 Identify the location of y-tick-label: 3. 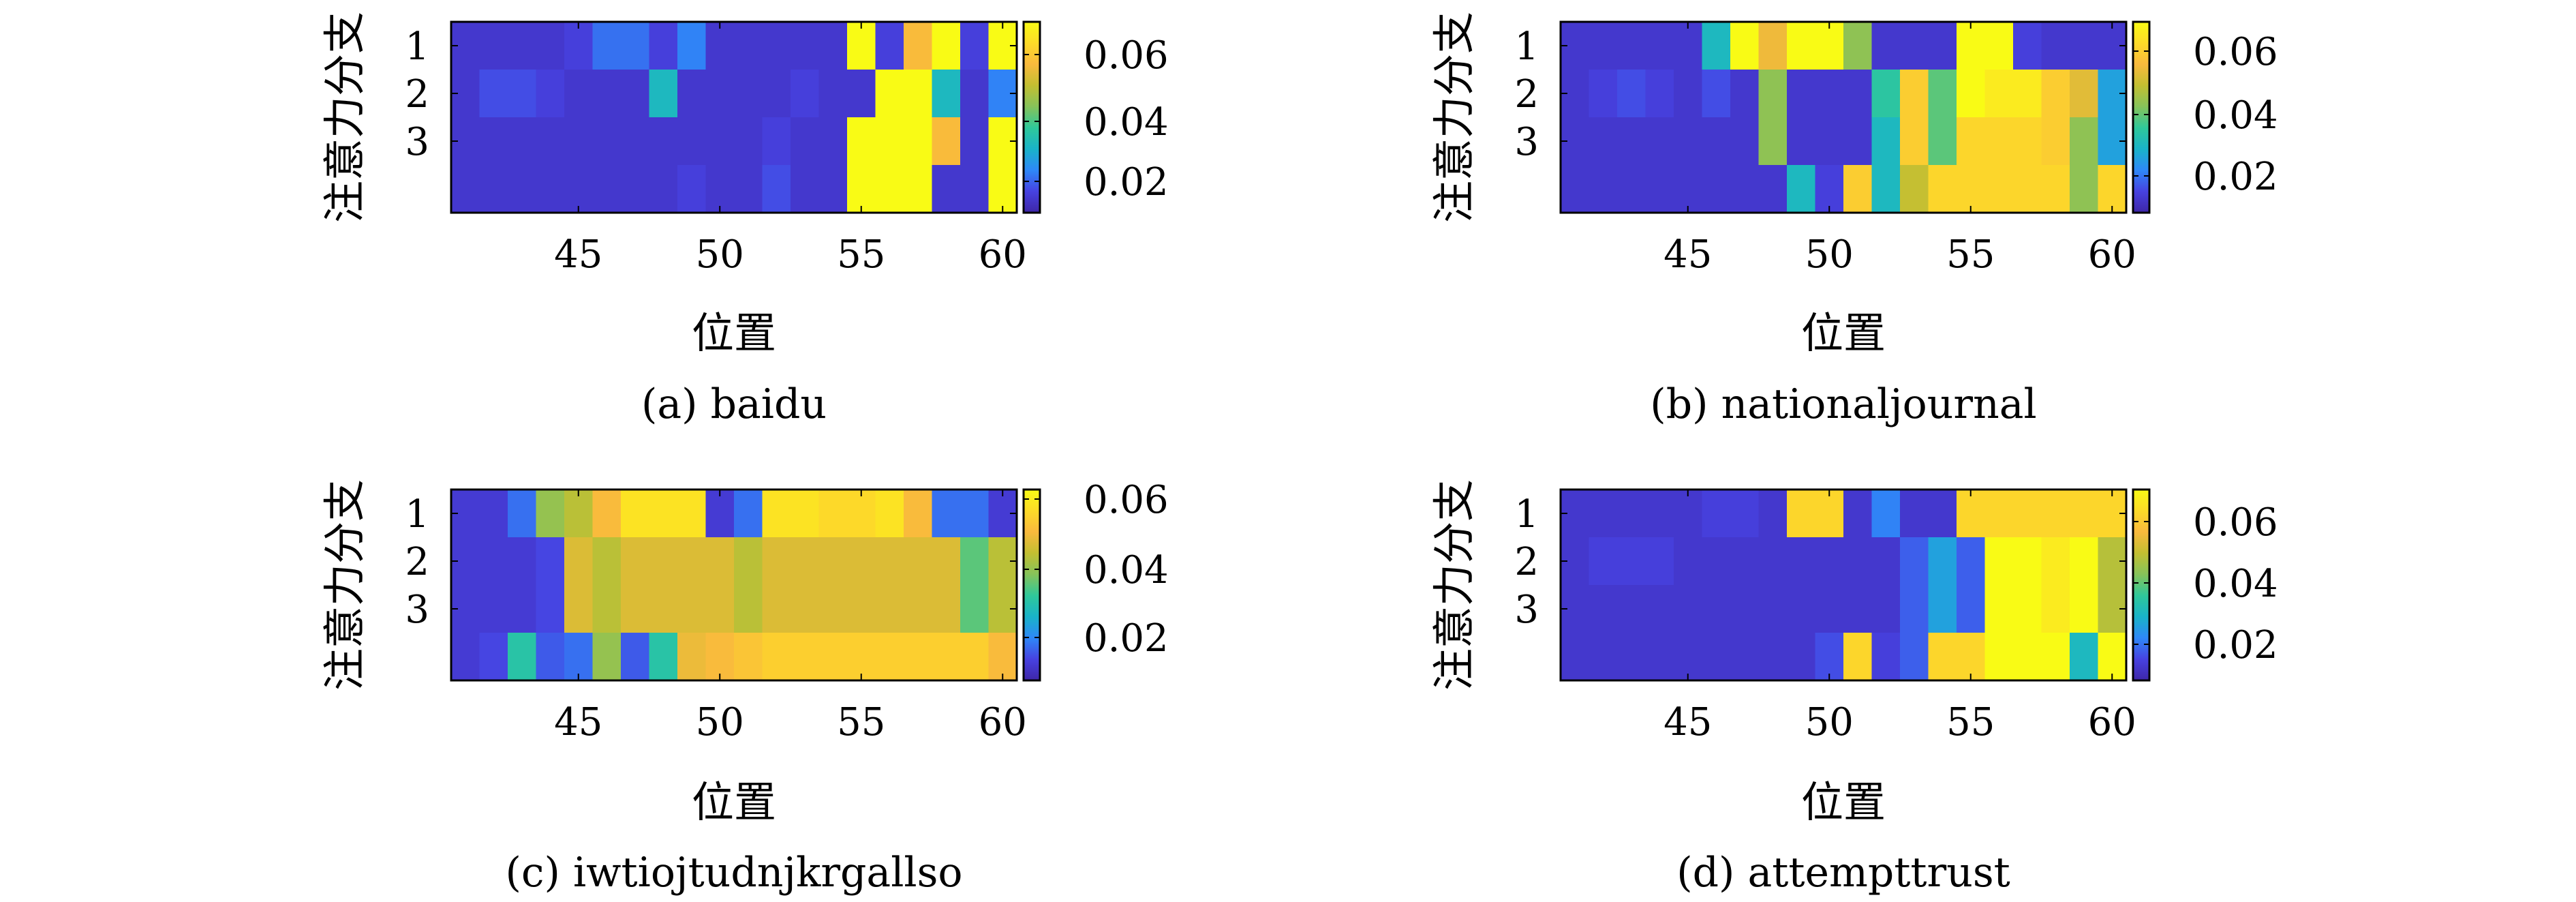
(1526, 610).